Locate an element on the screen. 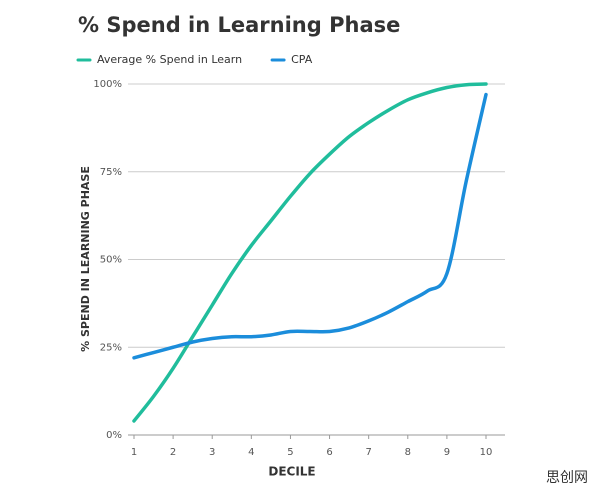  chart-title: % Spend in Learning Phase is located at coordinates (239, 25).